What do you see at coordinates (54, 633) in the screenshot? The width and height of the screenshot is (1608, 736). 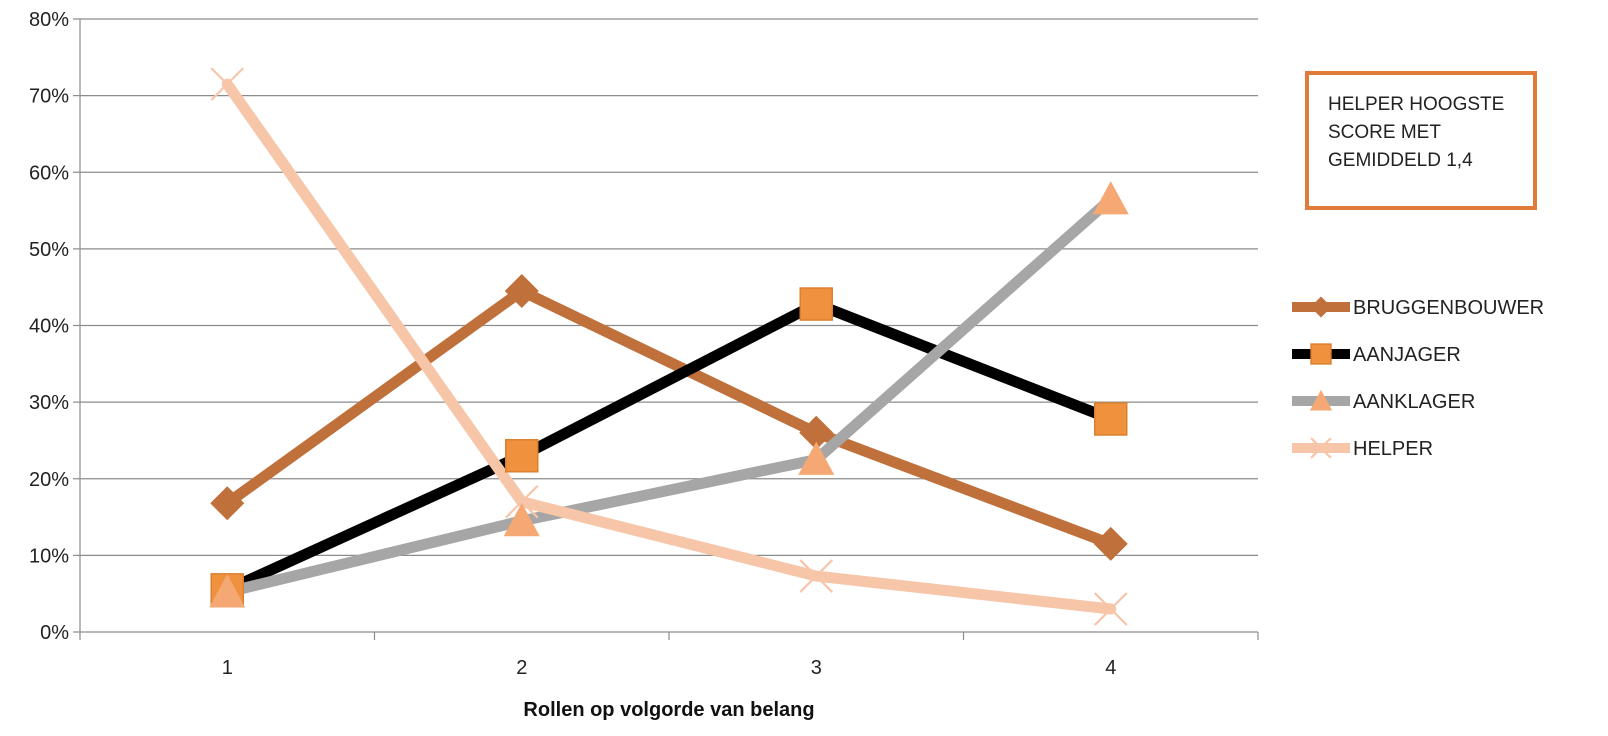 I see `y-tick-label: 0%` at bounding box center [54, 633].